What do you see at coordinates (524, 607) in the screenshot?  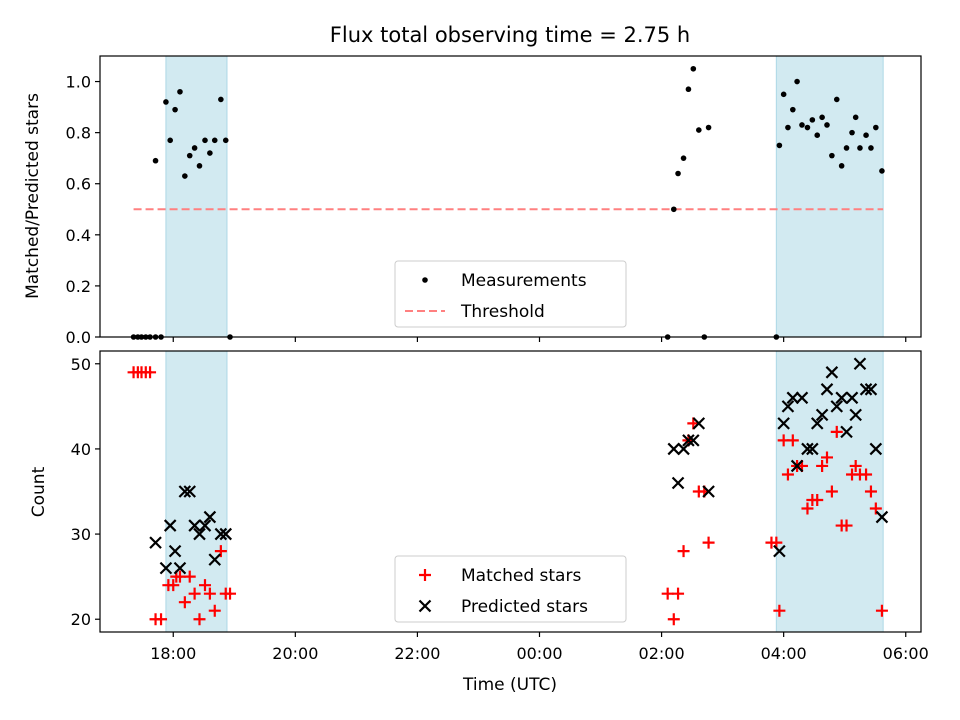 I see `legend-label-predicted-stars: Predicted stars` at bounding box center [524, 607].